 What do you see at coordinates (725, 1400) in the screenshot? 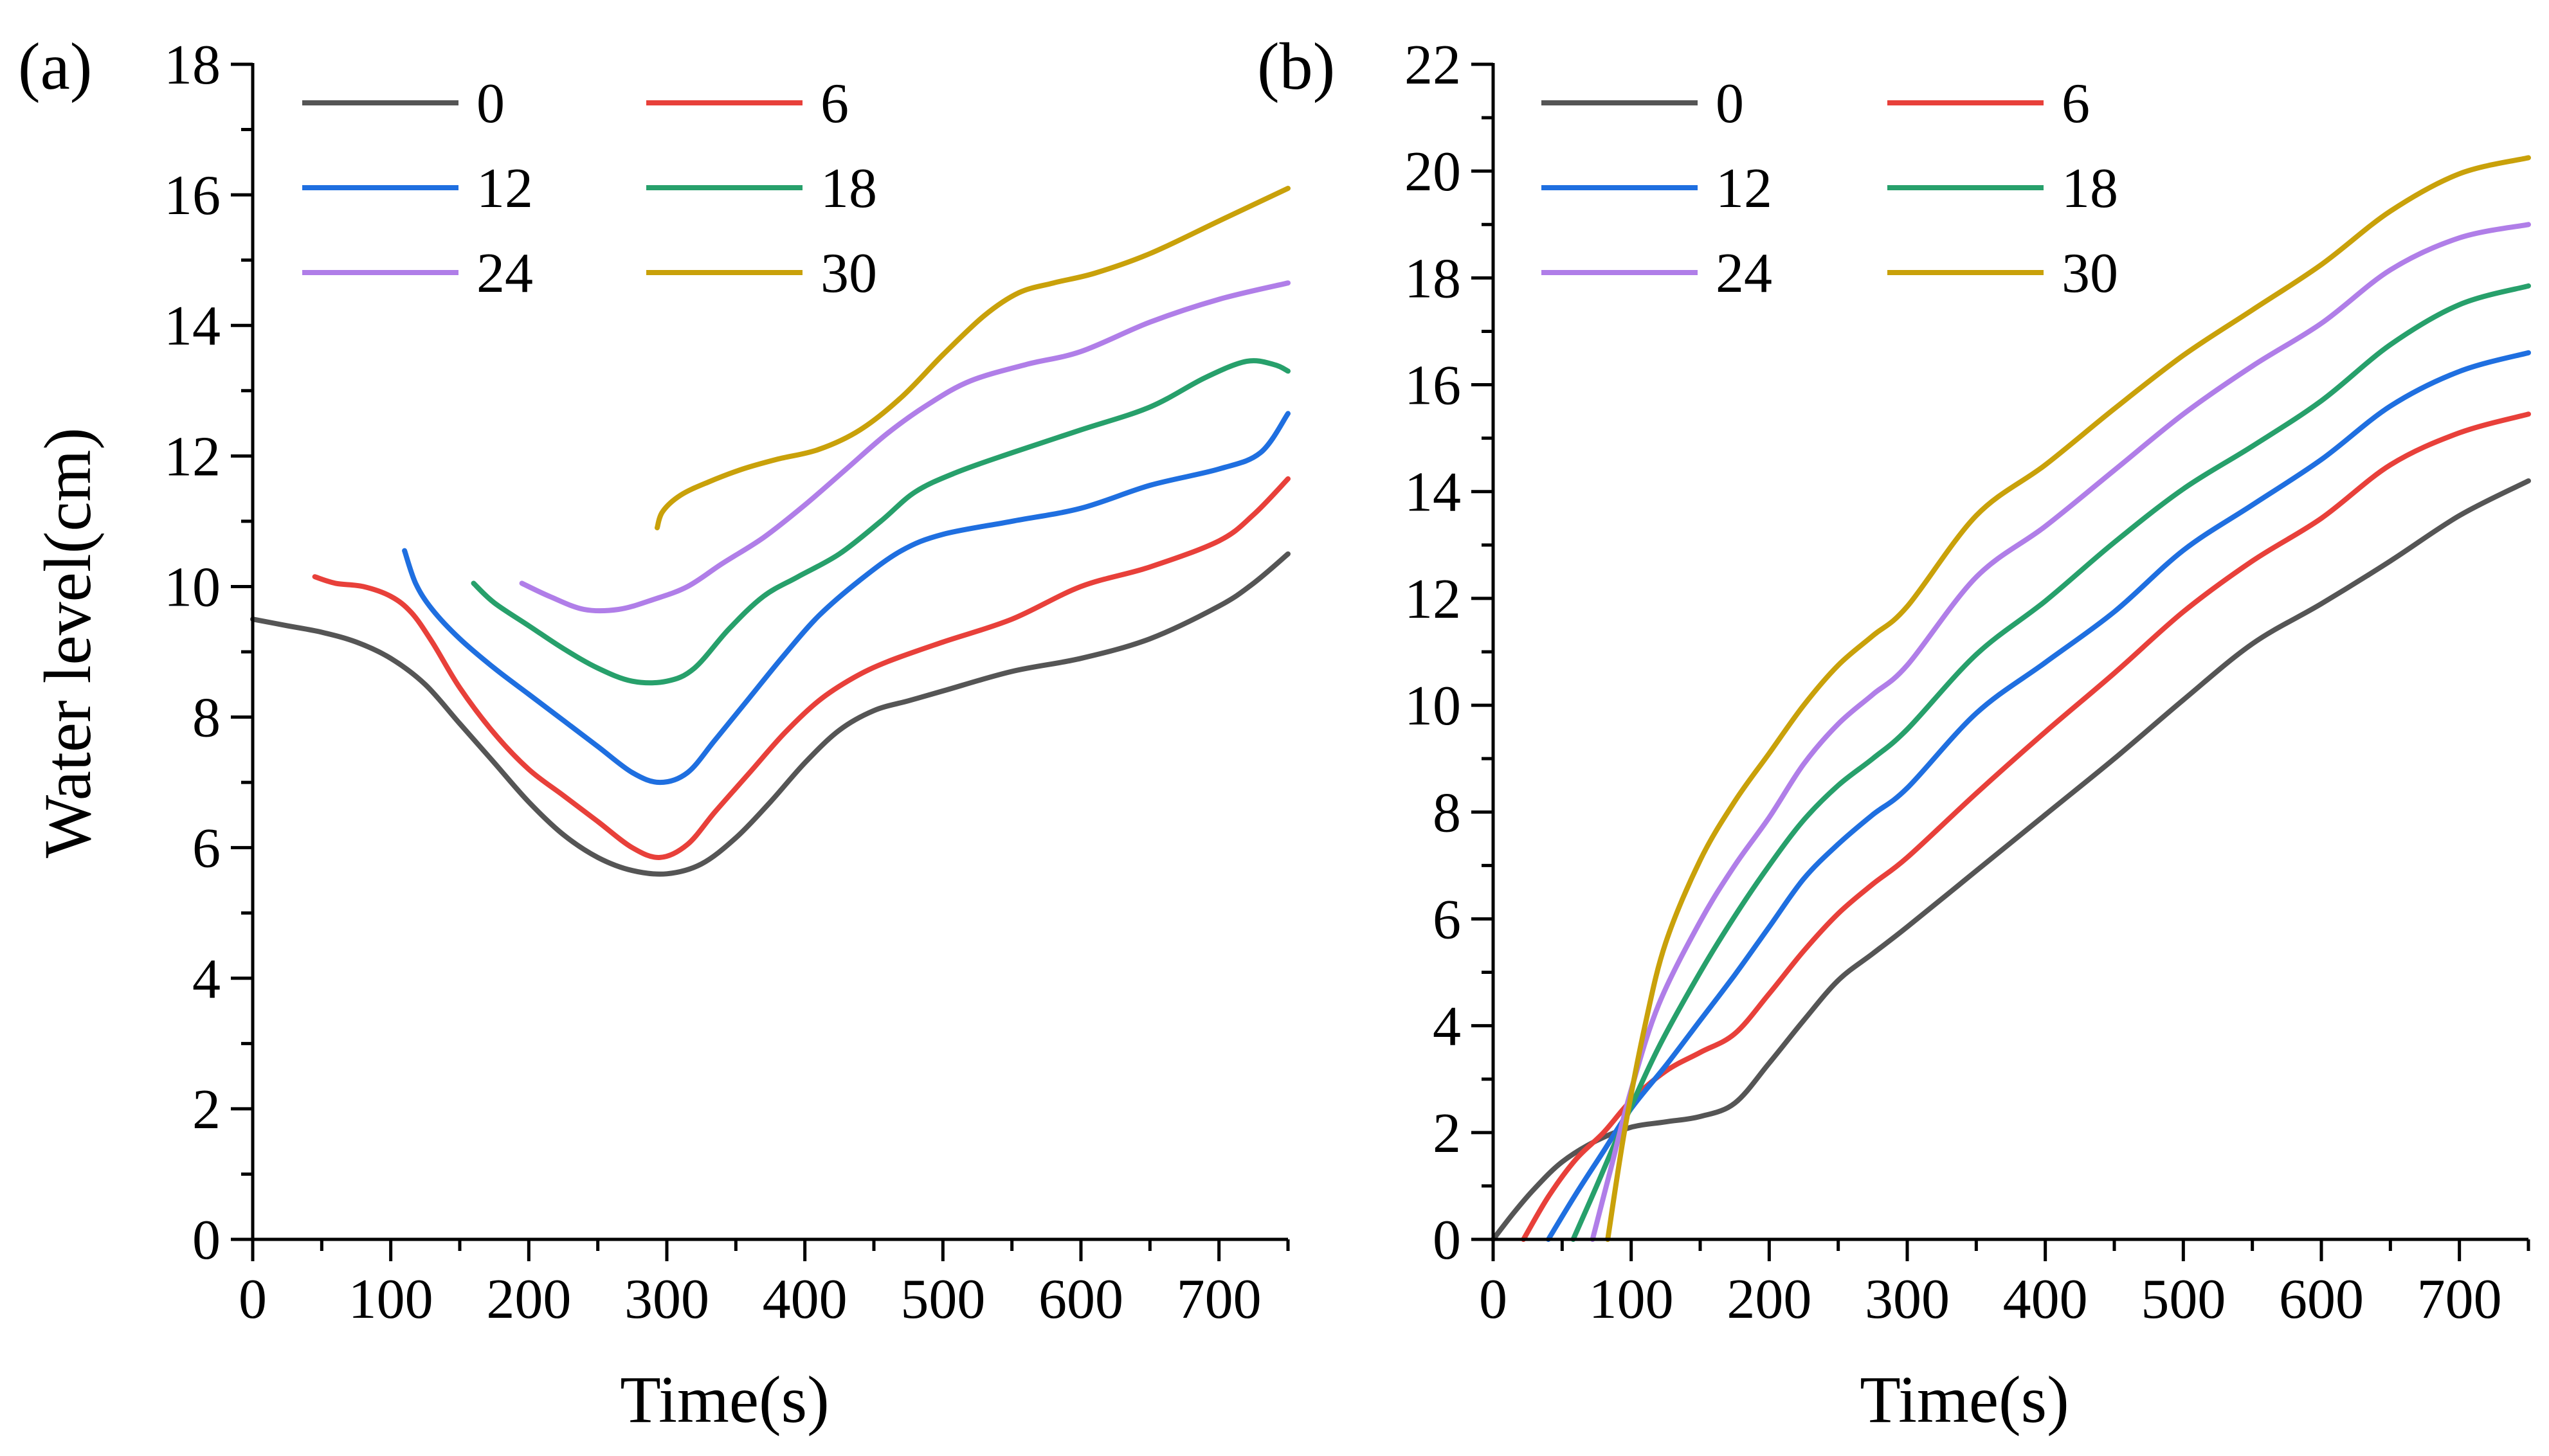
I see `panel-a-x-axis-title: Time(s)` at bounding box center [725, 1400].